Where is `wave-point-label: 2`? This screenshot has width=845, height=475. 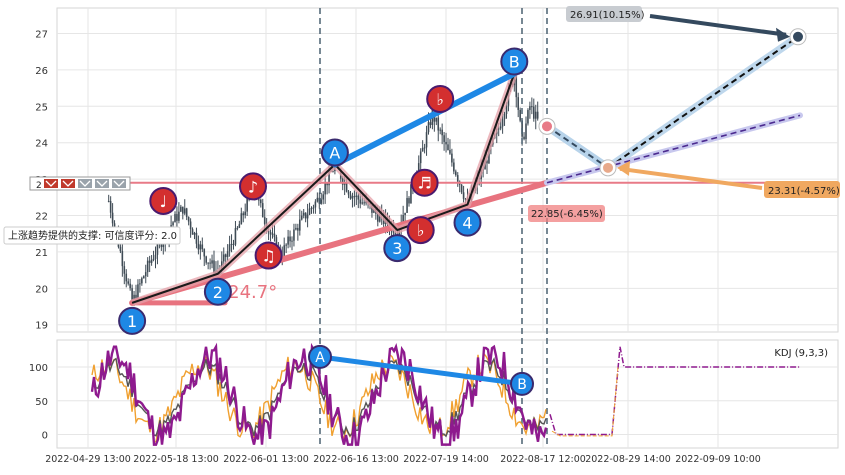
wave-point-label: 2 is located at coordinates (218, 292).